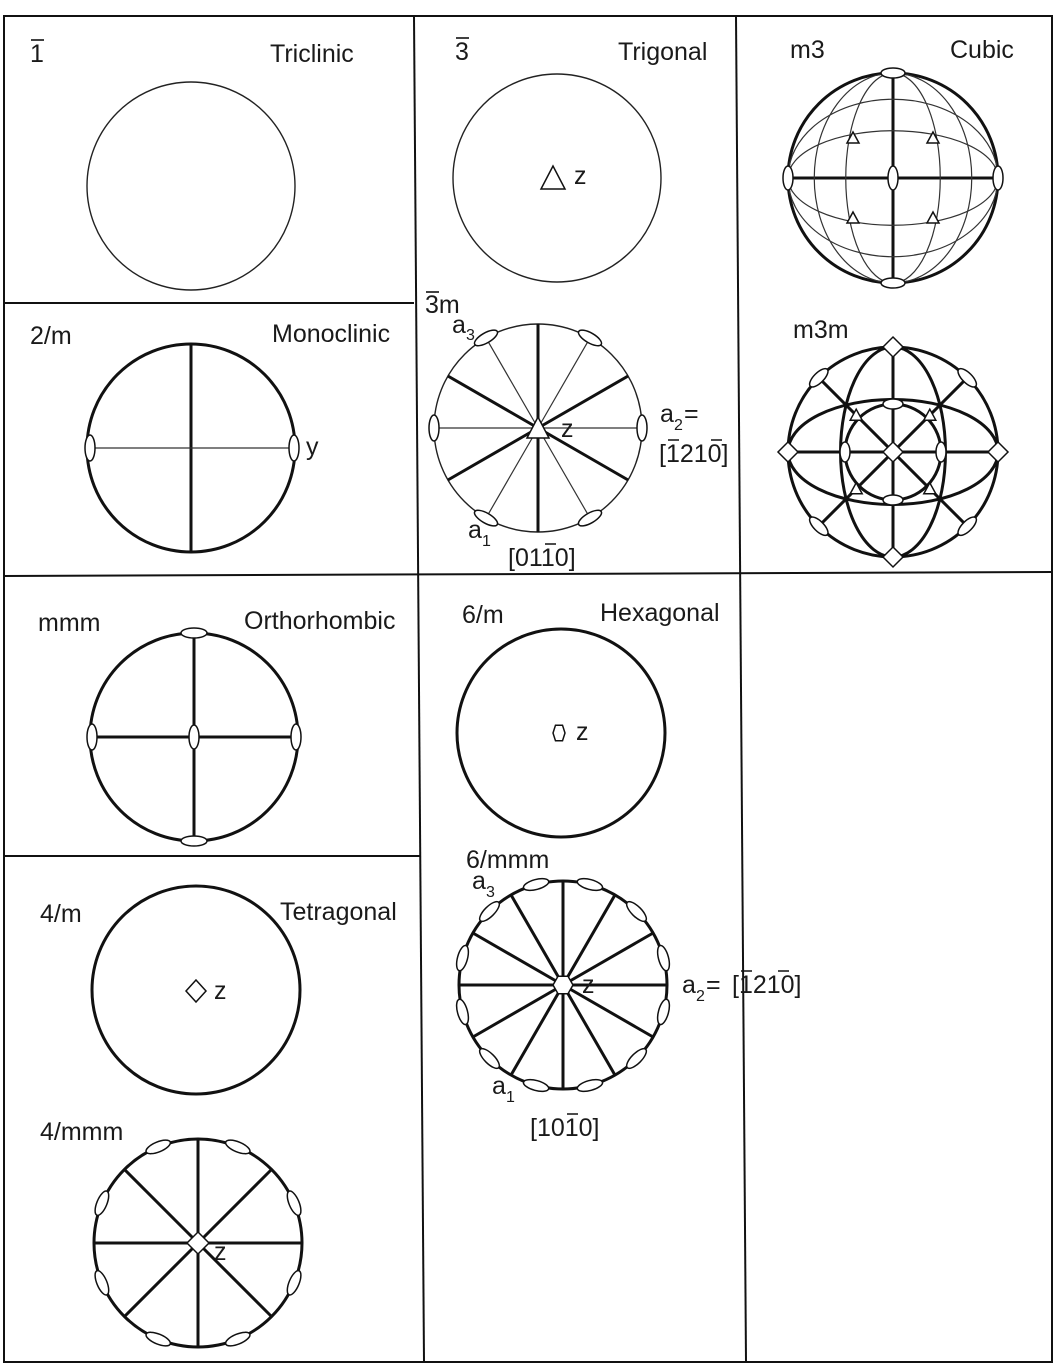 The width and height of the screenshot is (1056, 1365). I want to click on hexagonal-6mmm-twofold-axes, so click(563, 985).